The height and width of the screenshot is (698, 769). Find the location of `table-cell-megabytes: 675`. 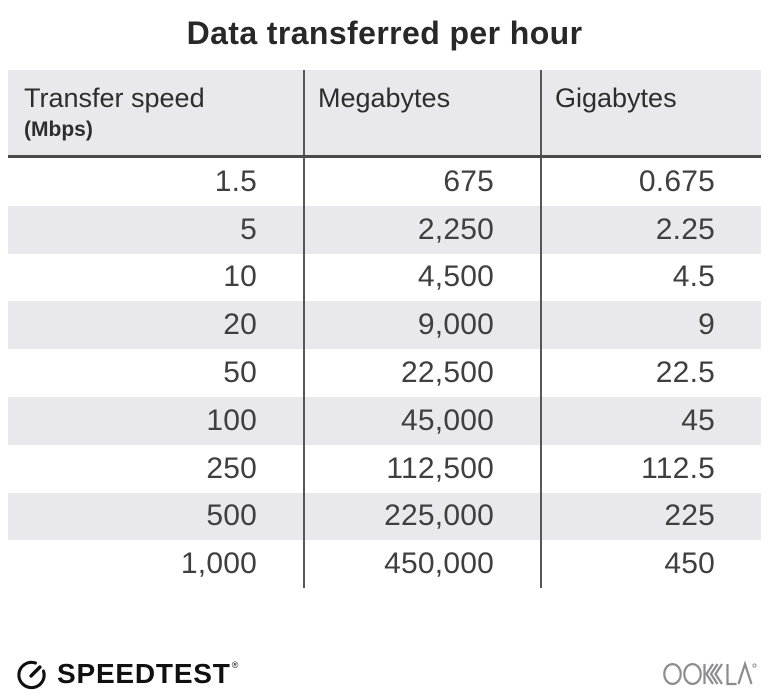

table-cell-megabytes: 675 is located at coordinates (421, 182).